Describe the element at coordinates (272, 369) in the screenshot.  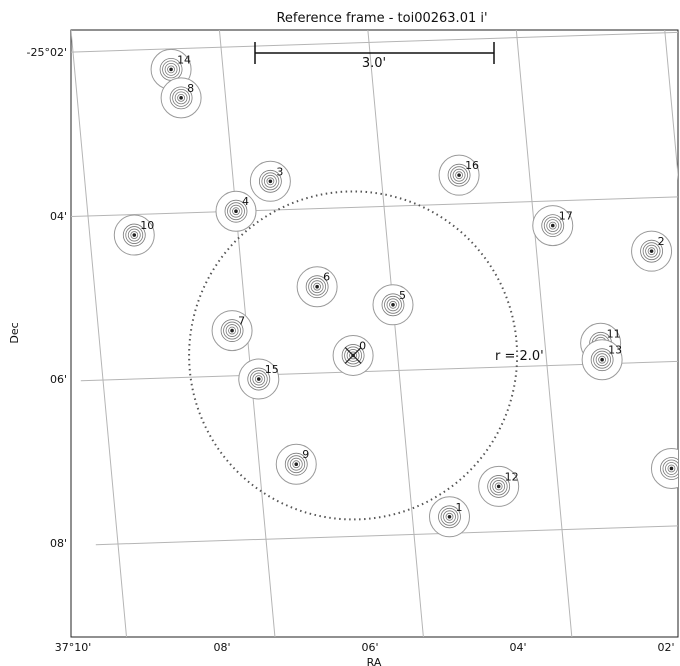
I see `star-label: 15` at that location.